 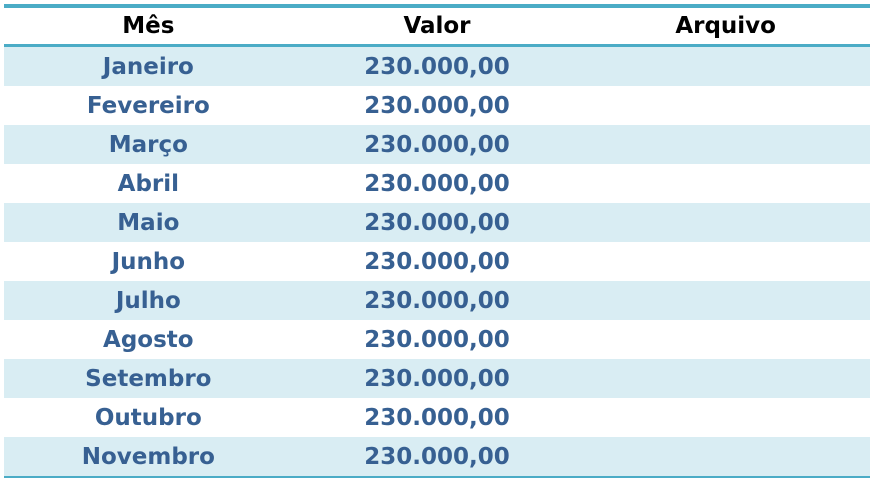 I want to click on cell-mes: Fevereiro, so click(x=148, y=105).